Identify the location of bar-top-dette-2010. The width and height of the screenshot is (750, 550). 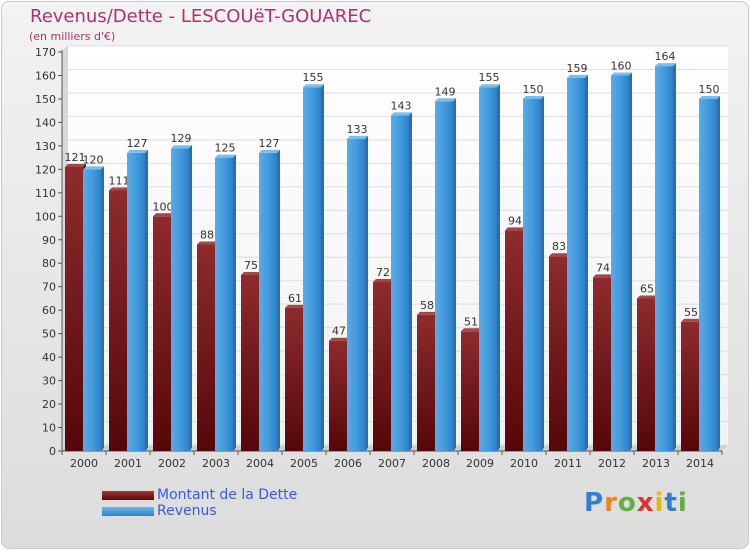
(515, 229).